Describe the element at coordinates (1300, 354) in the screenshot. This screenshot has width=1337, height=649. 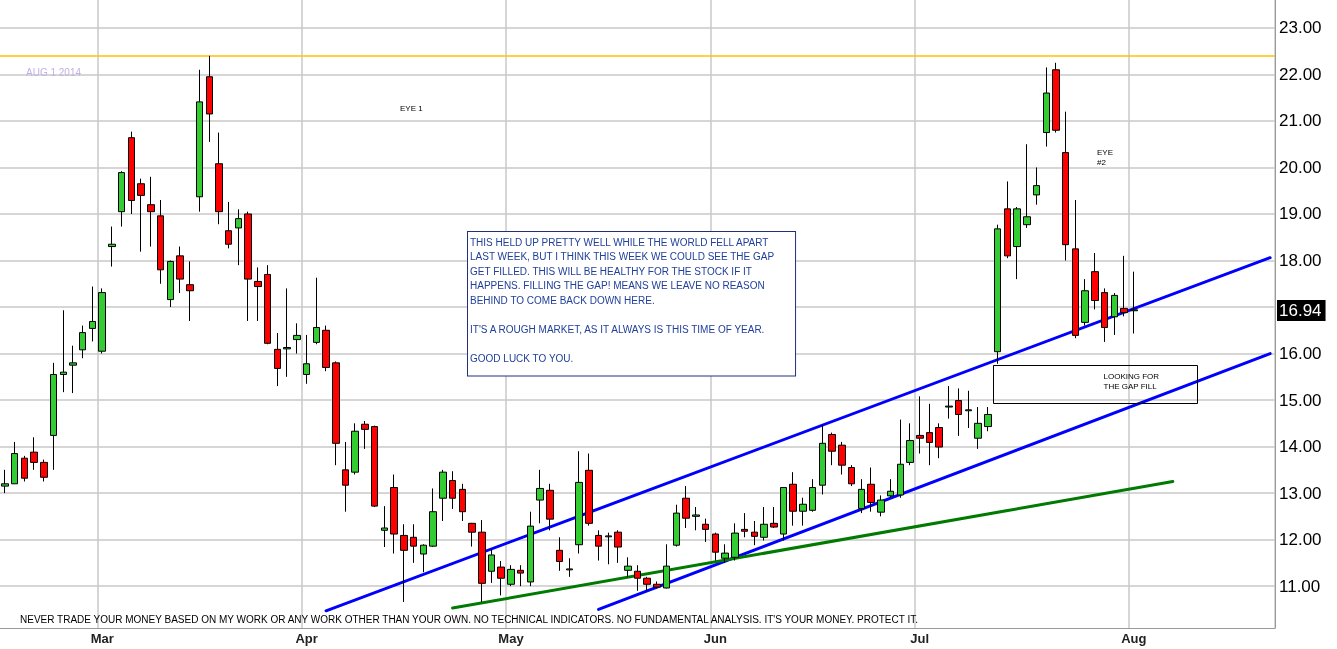
I see `y-tick-label: 16.00` at that location.